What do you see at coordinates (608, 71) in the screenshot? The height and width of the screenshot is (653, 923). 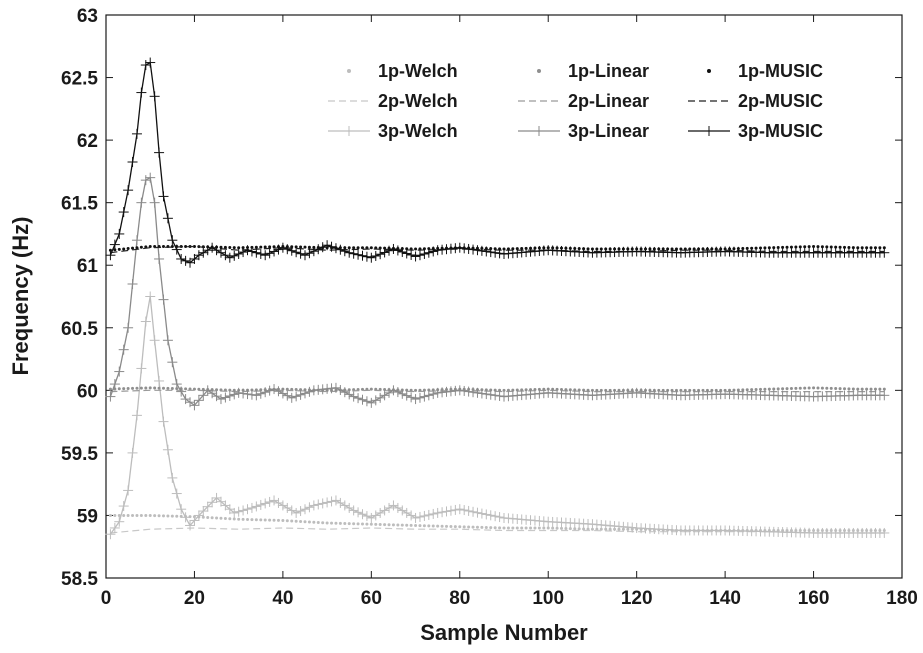 I see `legend-label: 1p-Linear` at bounding box center [608, 71].